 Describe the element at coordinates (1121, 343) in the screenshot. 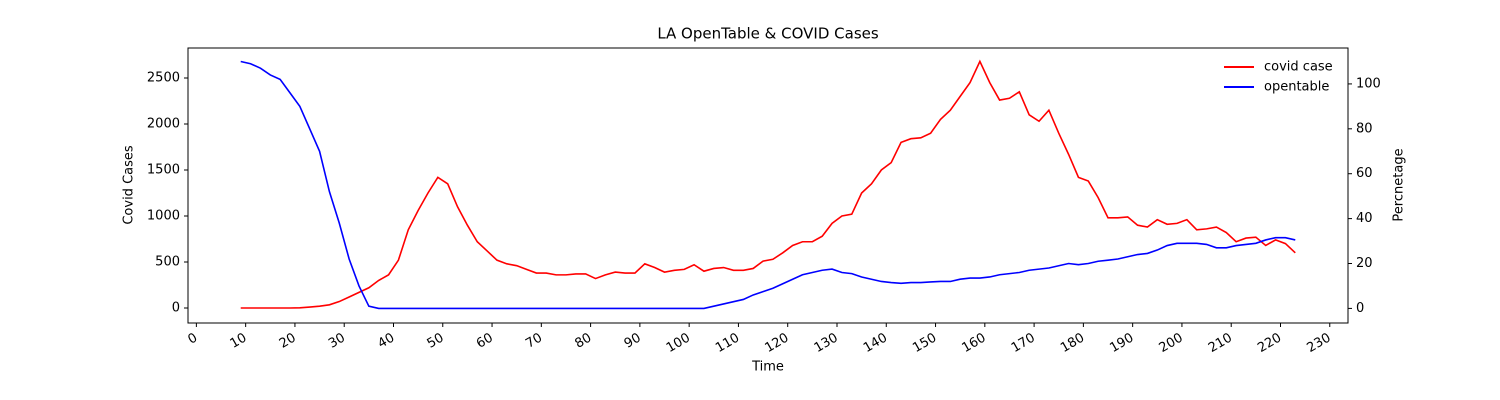

I see `x-tick-label: 190` at that location.